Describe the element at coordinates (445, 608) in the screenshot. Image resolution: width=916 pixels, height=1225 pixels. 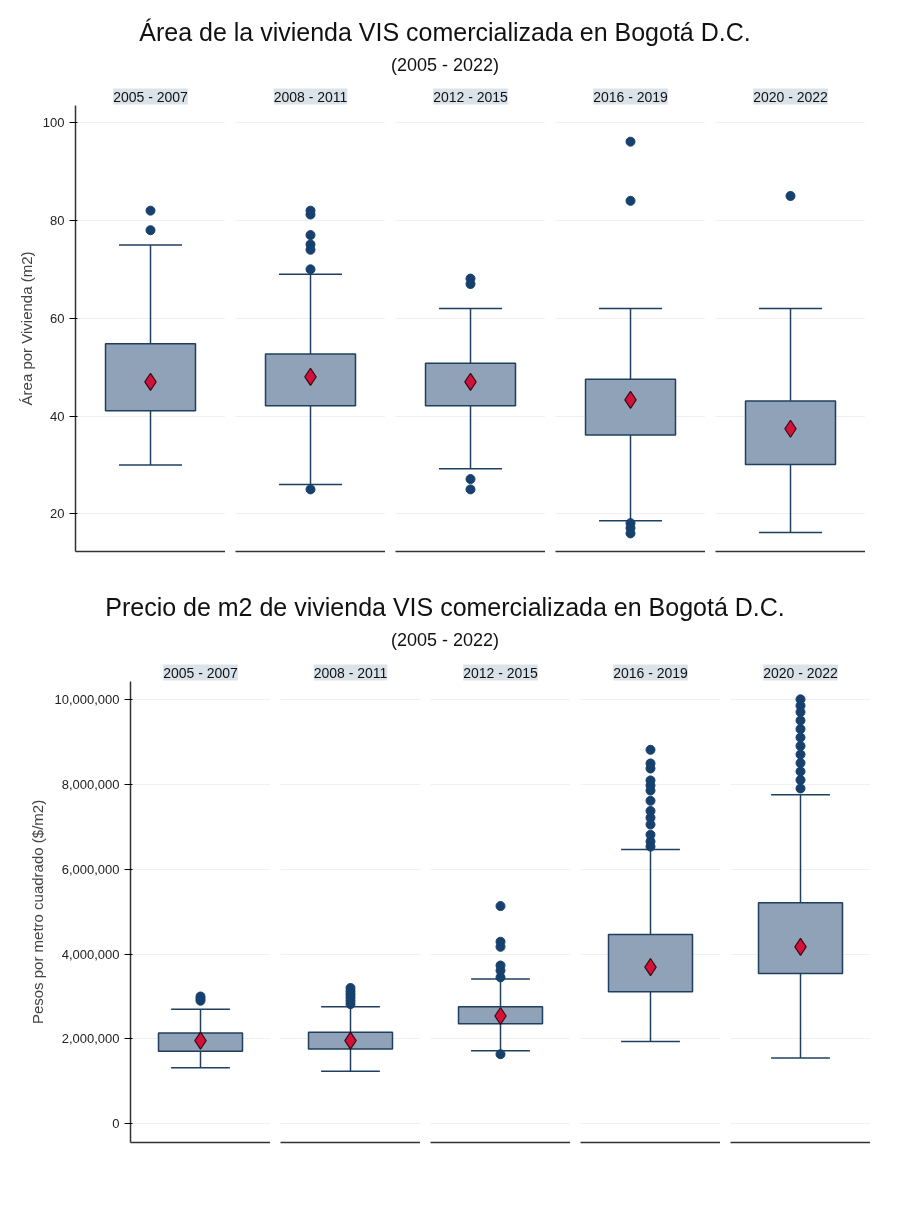
I see `chart-title: Precio de m2 de vivienda VIS comercializada en Bogotá D.C.` at that location.